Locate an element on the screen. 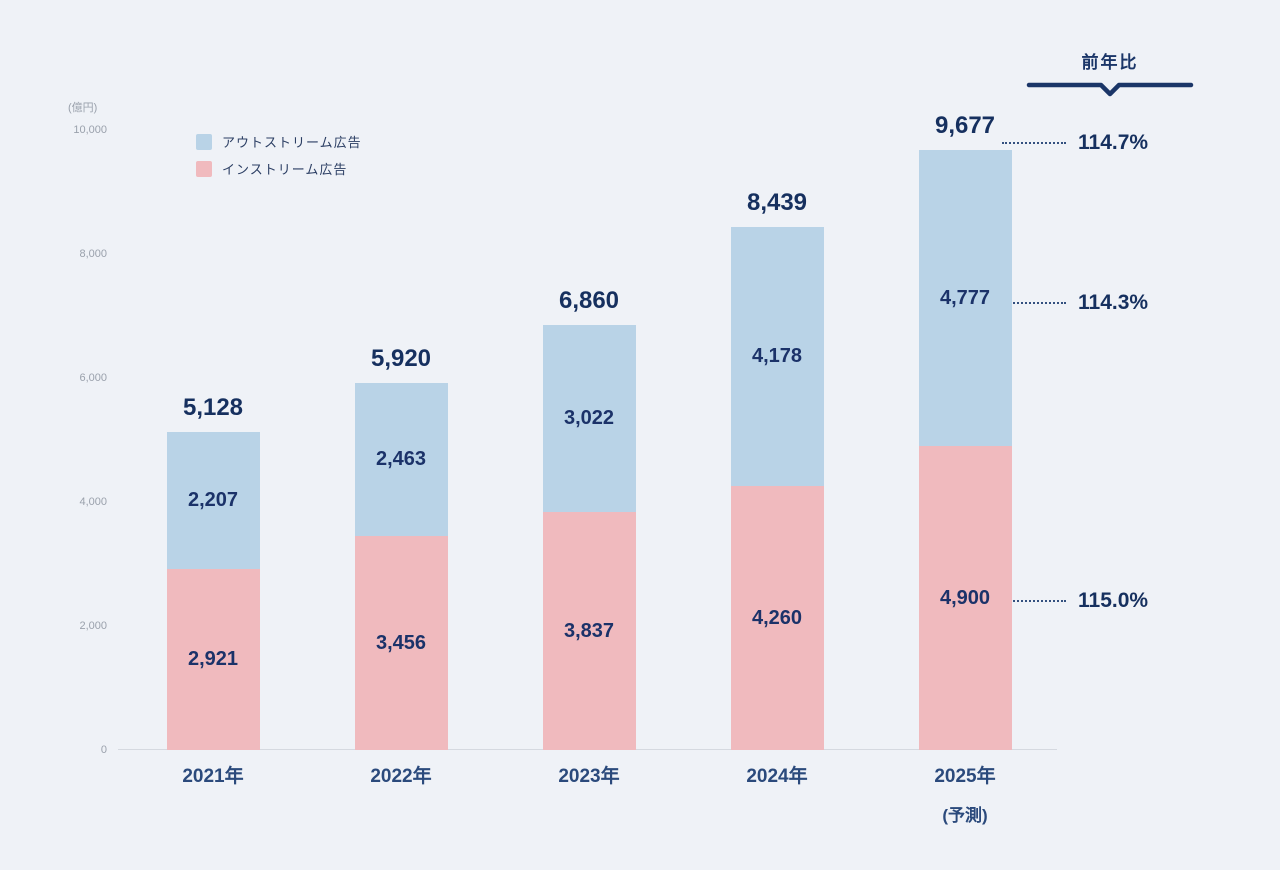 The height and width of the screenshot is (870, 1280). y-axis-tick-label: 6,000 is located at coordinates (93, 378).